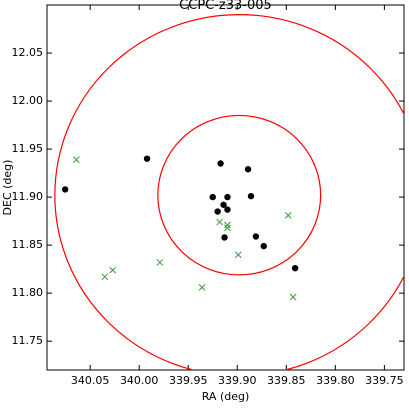 This screenshot has height=413, width=409. What do you see at coordinates (28, 148) in the screenshot?
I see `y-tick-label: 11.95` at bounding box center [28, 148].